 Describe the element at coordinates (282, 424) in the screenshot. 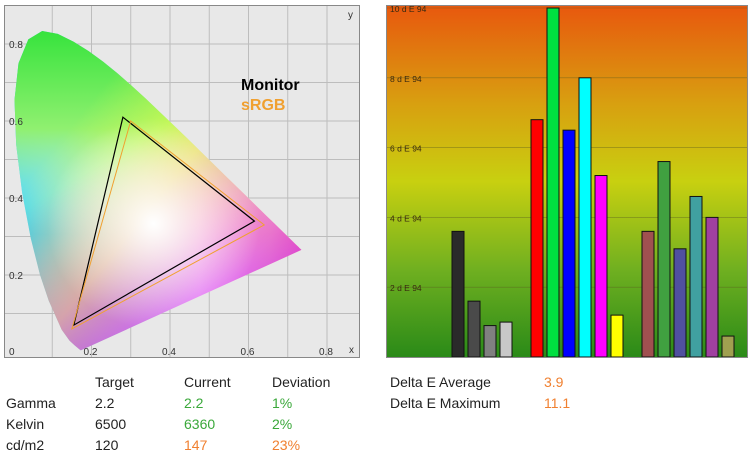

I see `row-kelvin-deviation: 2%` at that location.